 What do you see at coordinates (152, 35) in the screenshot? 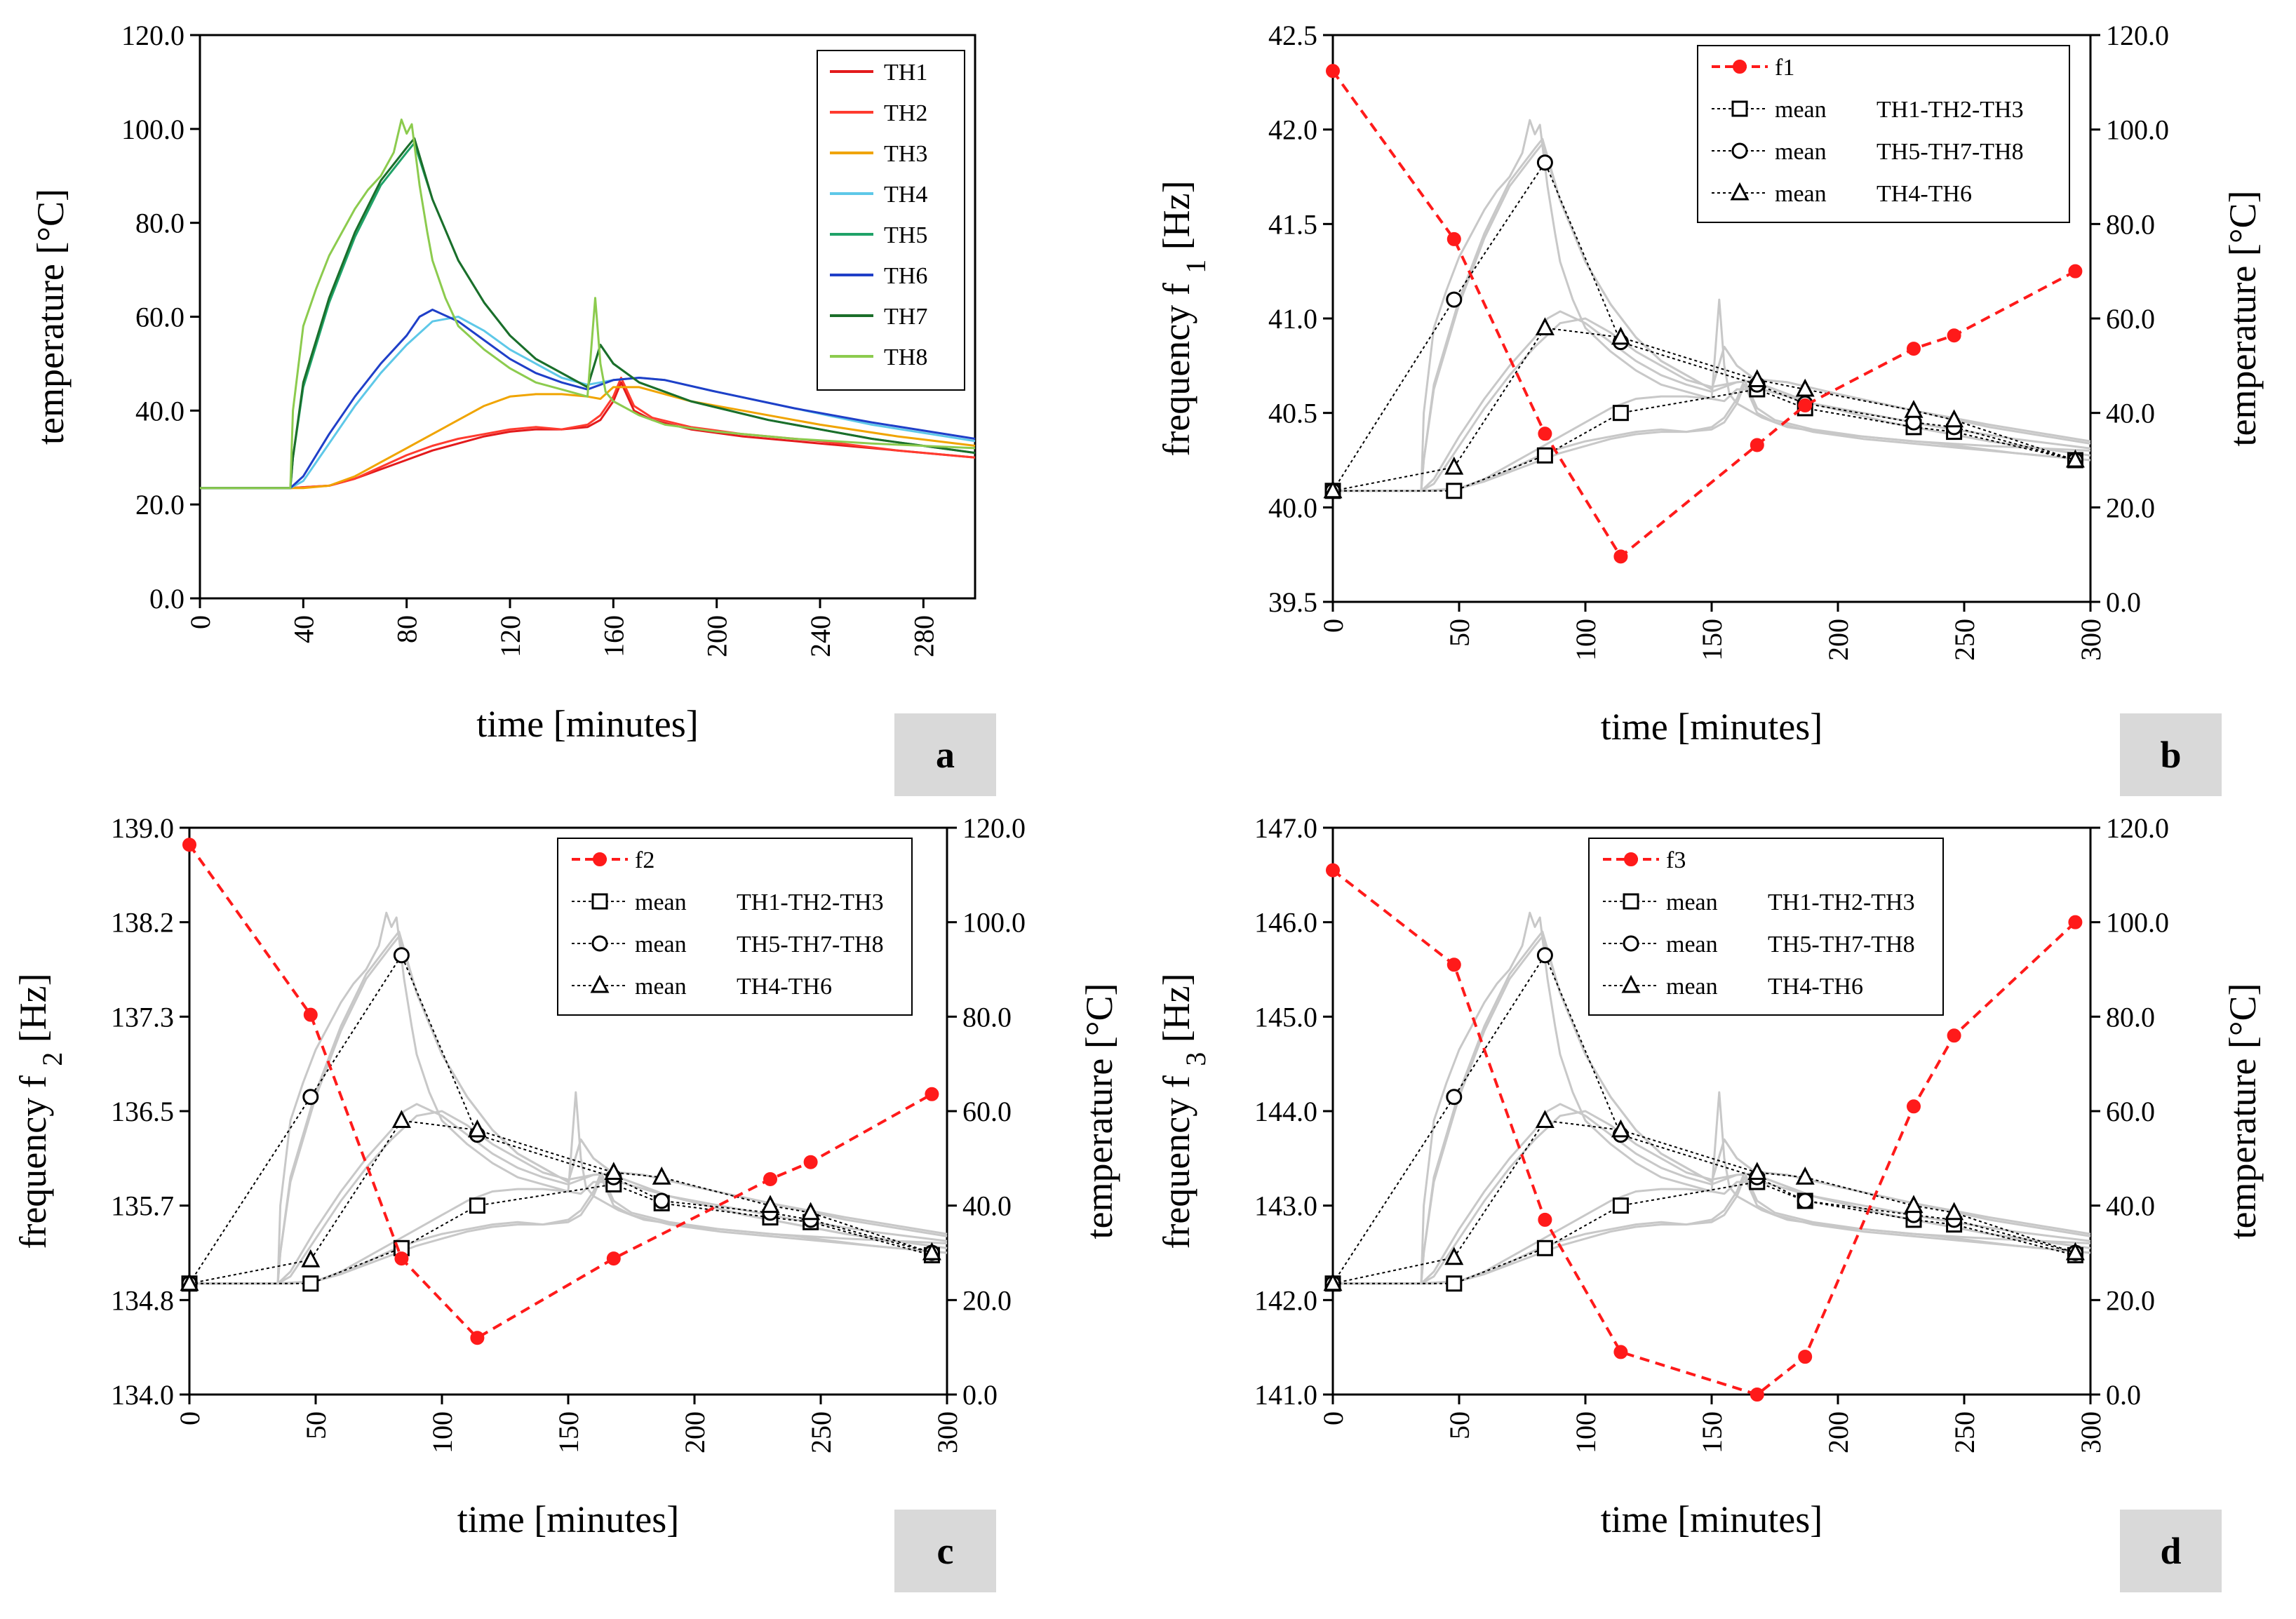
I see `y-tick-label: 120.0` at bounding box center [152, 35].